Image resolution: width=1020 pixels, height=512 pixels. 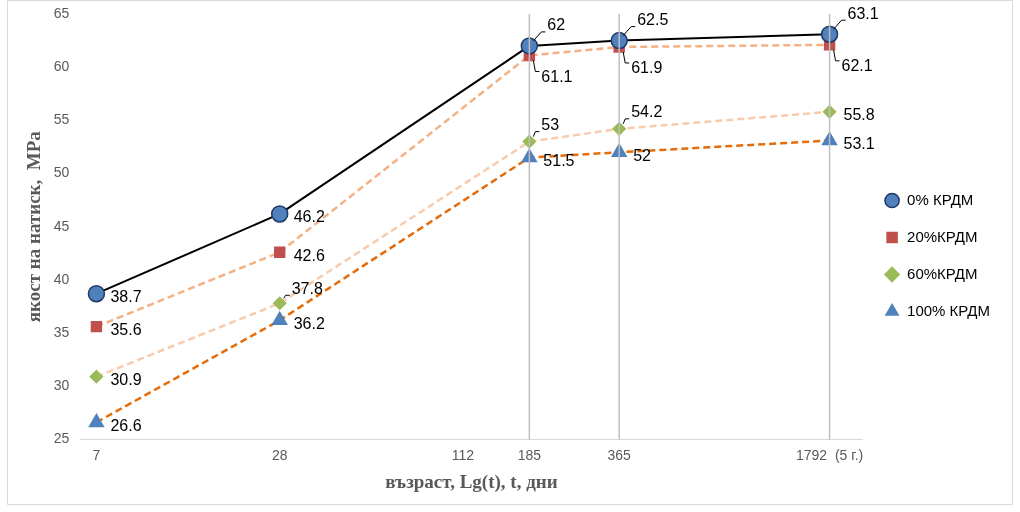 What do you see at coordinates (619, 454) in the screenshot?
I see `x-tick-label: 365` at bounding box center [619, 454].